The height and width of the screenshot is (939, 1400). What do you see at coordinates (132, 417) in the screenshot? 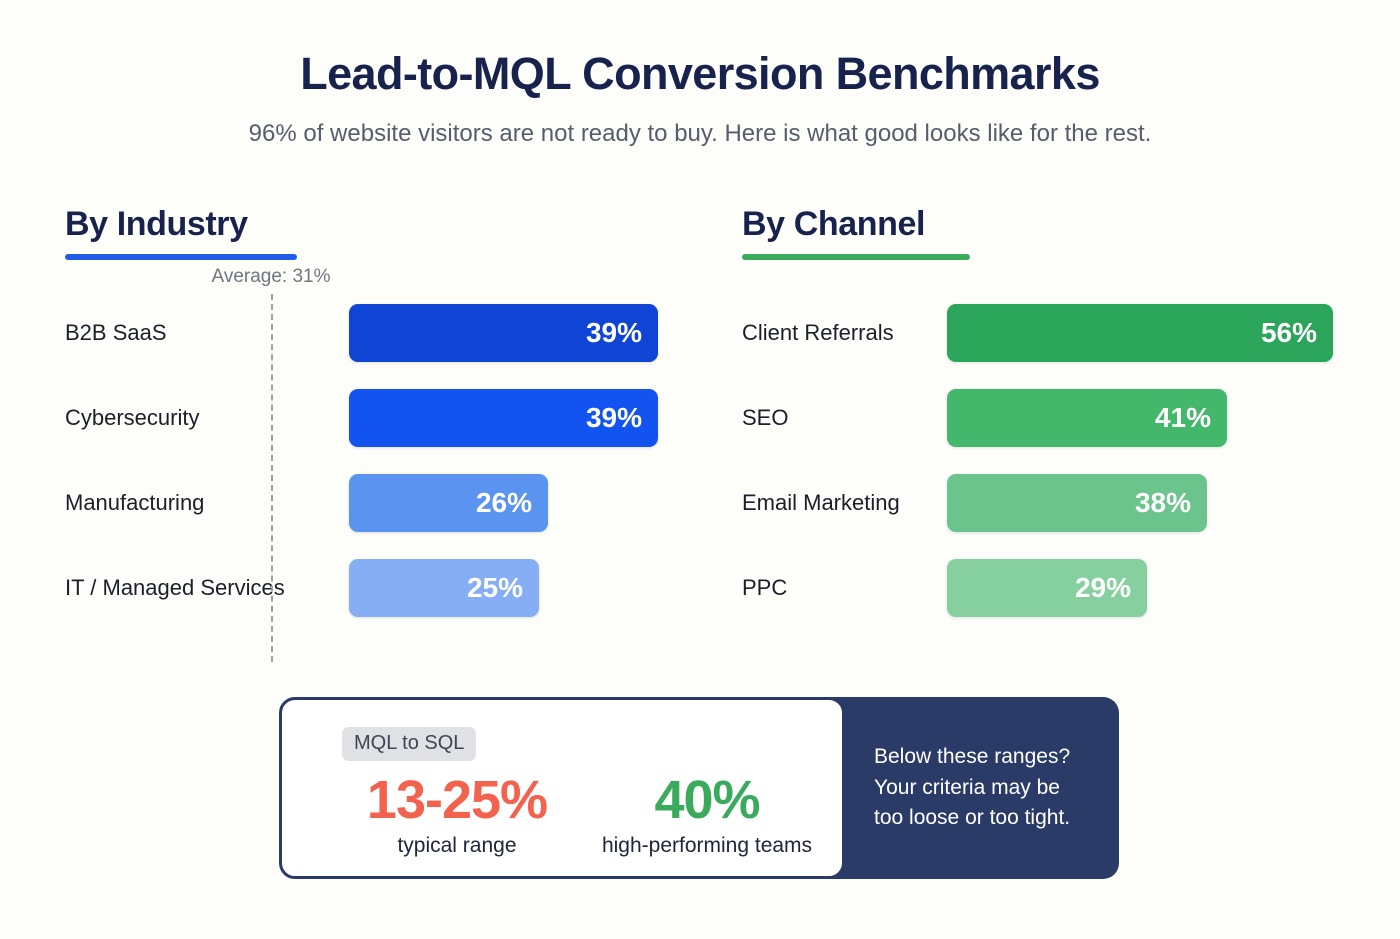
I see `bar-label: Cybersecurity` at bounding box center [132, 417].